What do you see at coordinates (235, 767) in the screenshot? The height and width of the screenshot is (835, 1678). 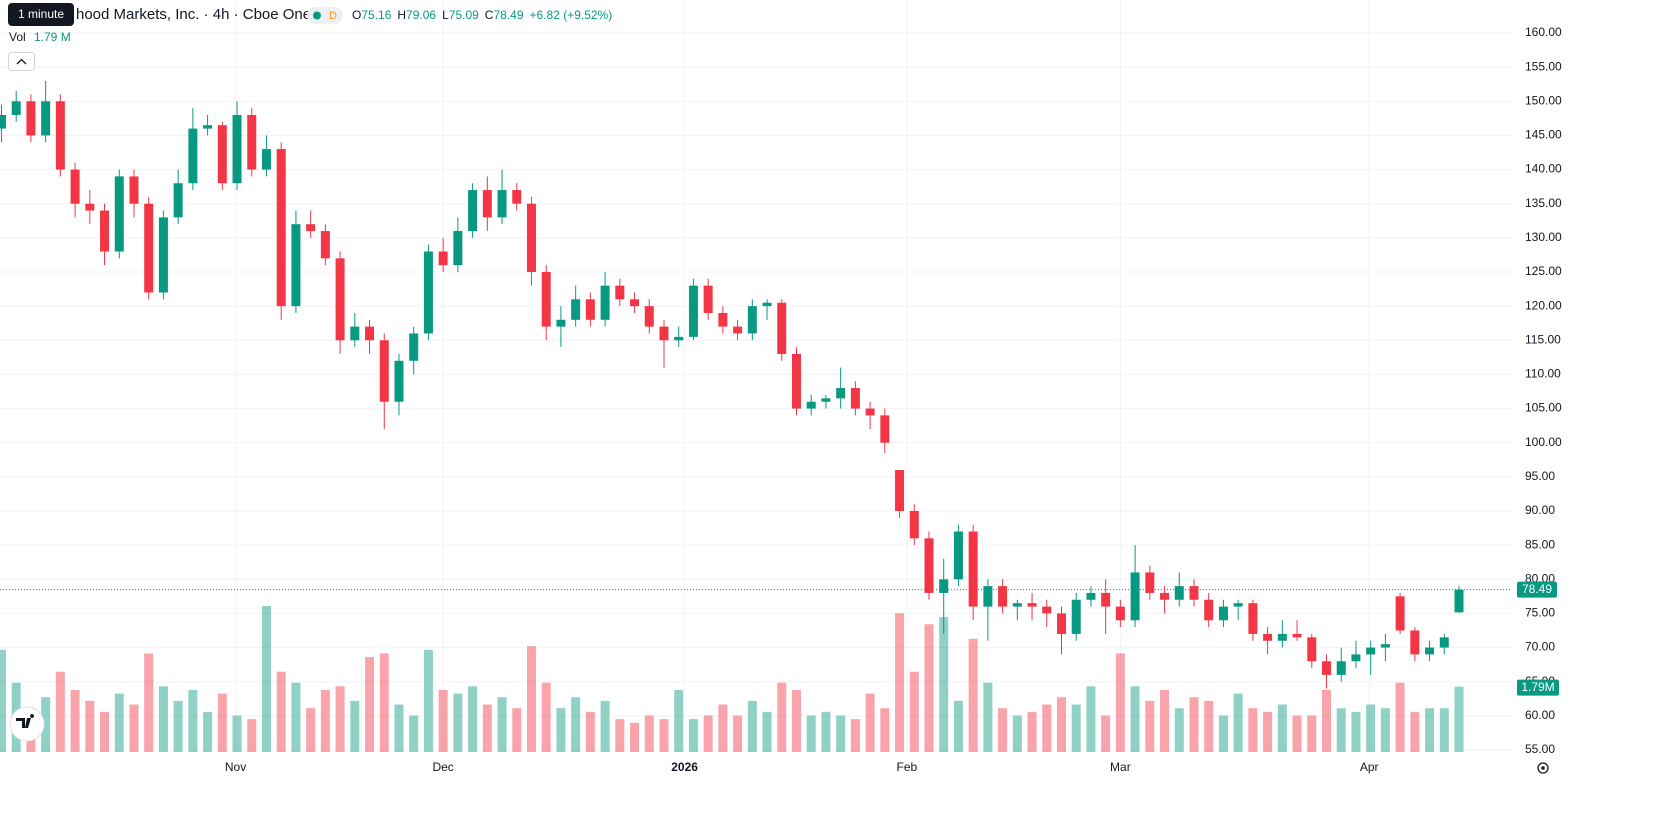 I see `x-tick-label: Nov` at bounding box center [235, 767].